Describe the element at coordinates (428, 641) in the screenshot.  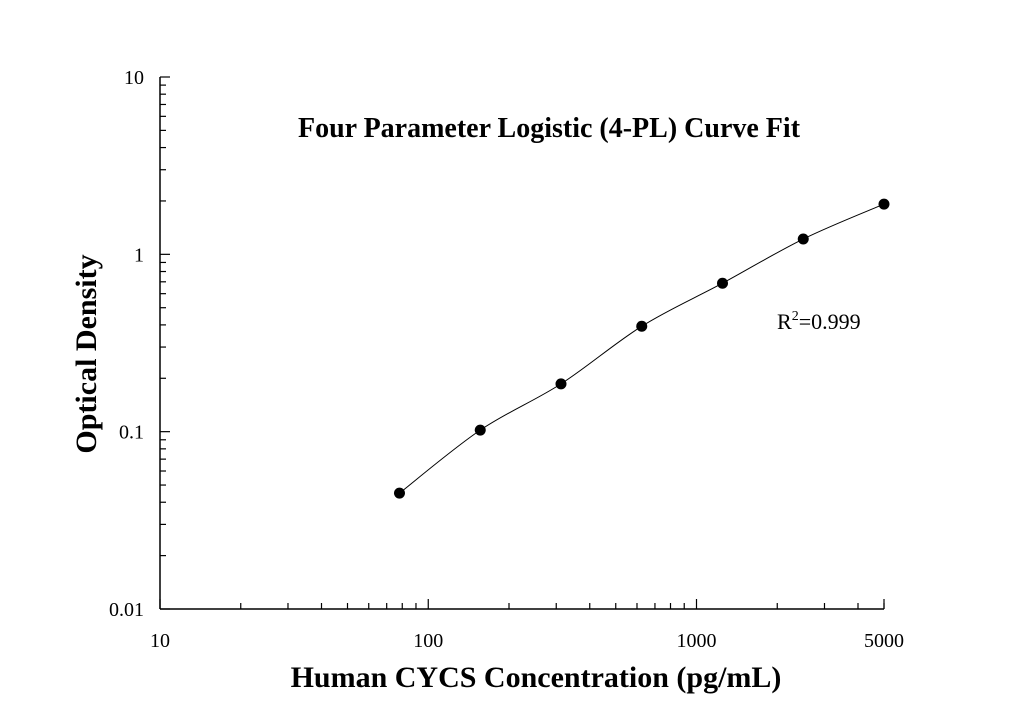
I see `x-tick-label: 100` at that location.